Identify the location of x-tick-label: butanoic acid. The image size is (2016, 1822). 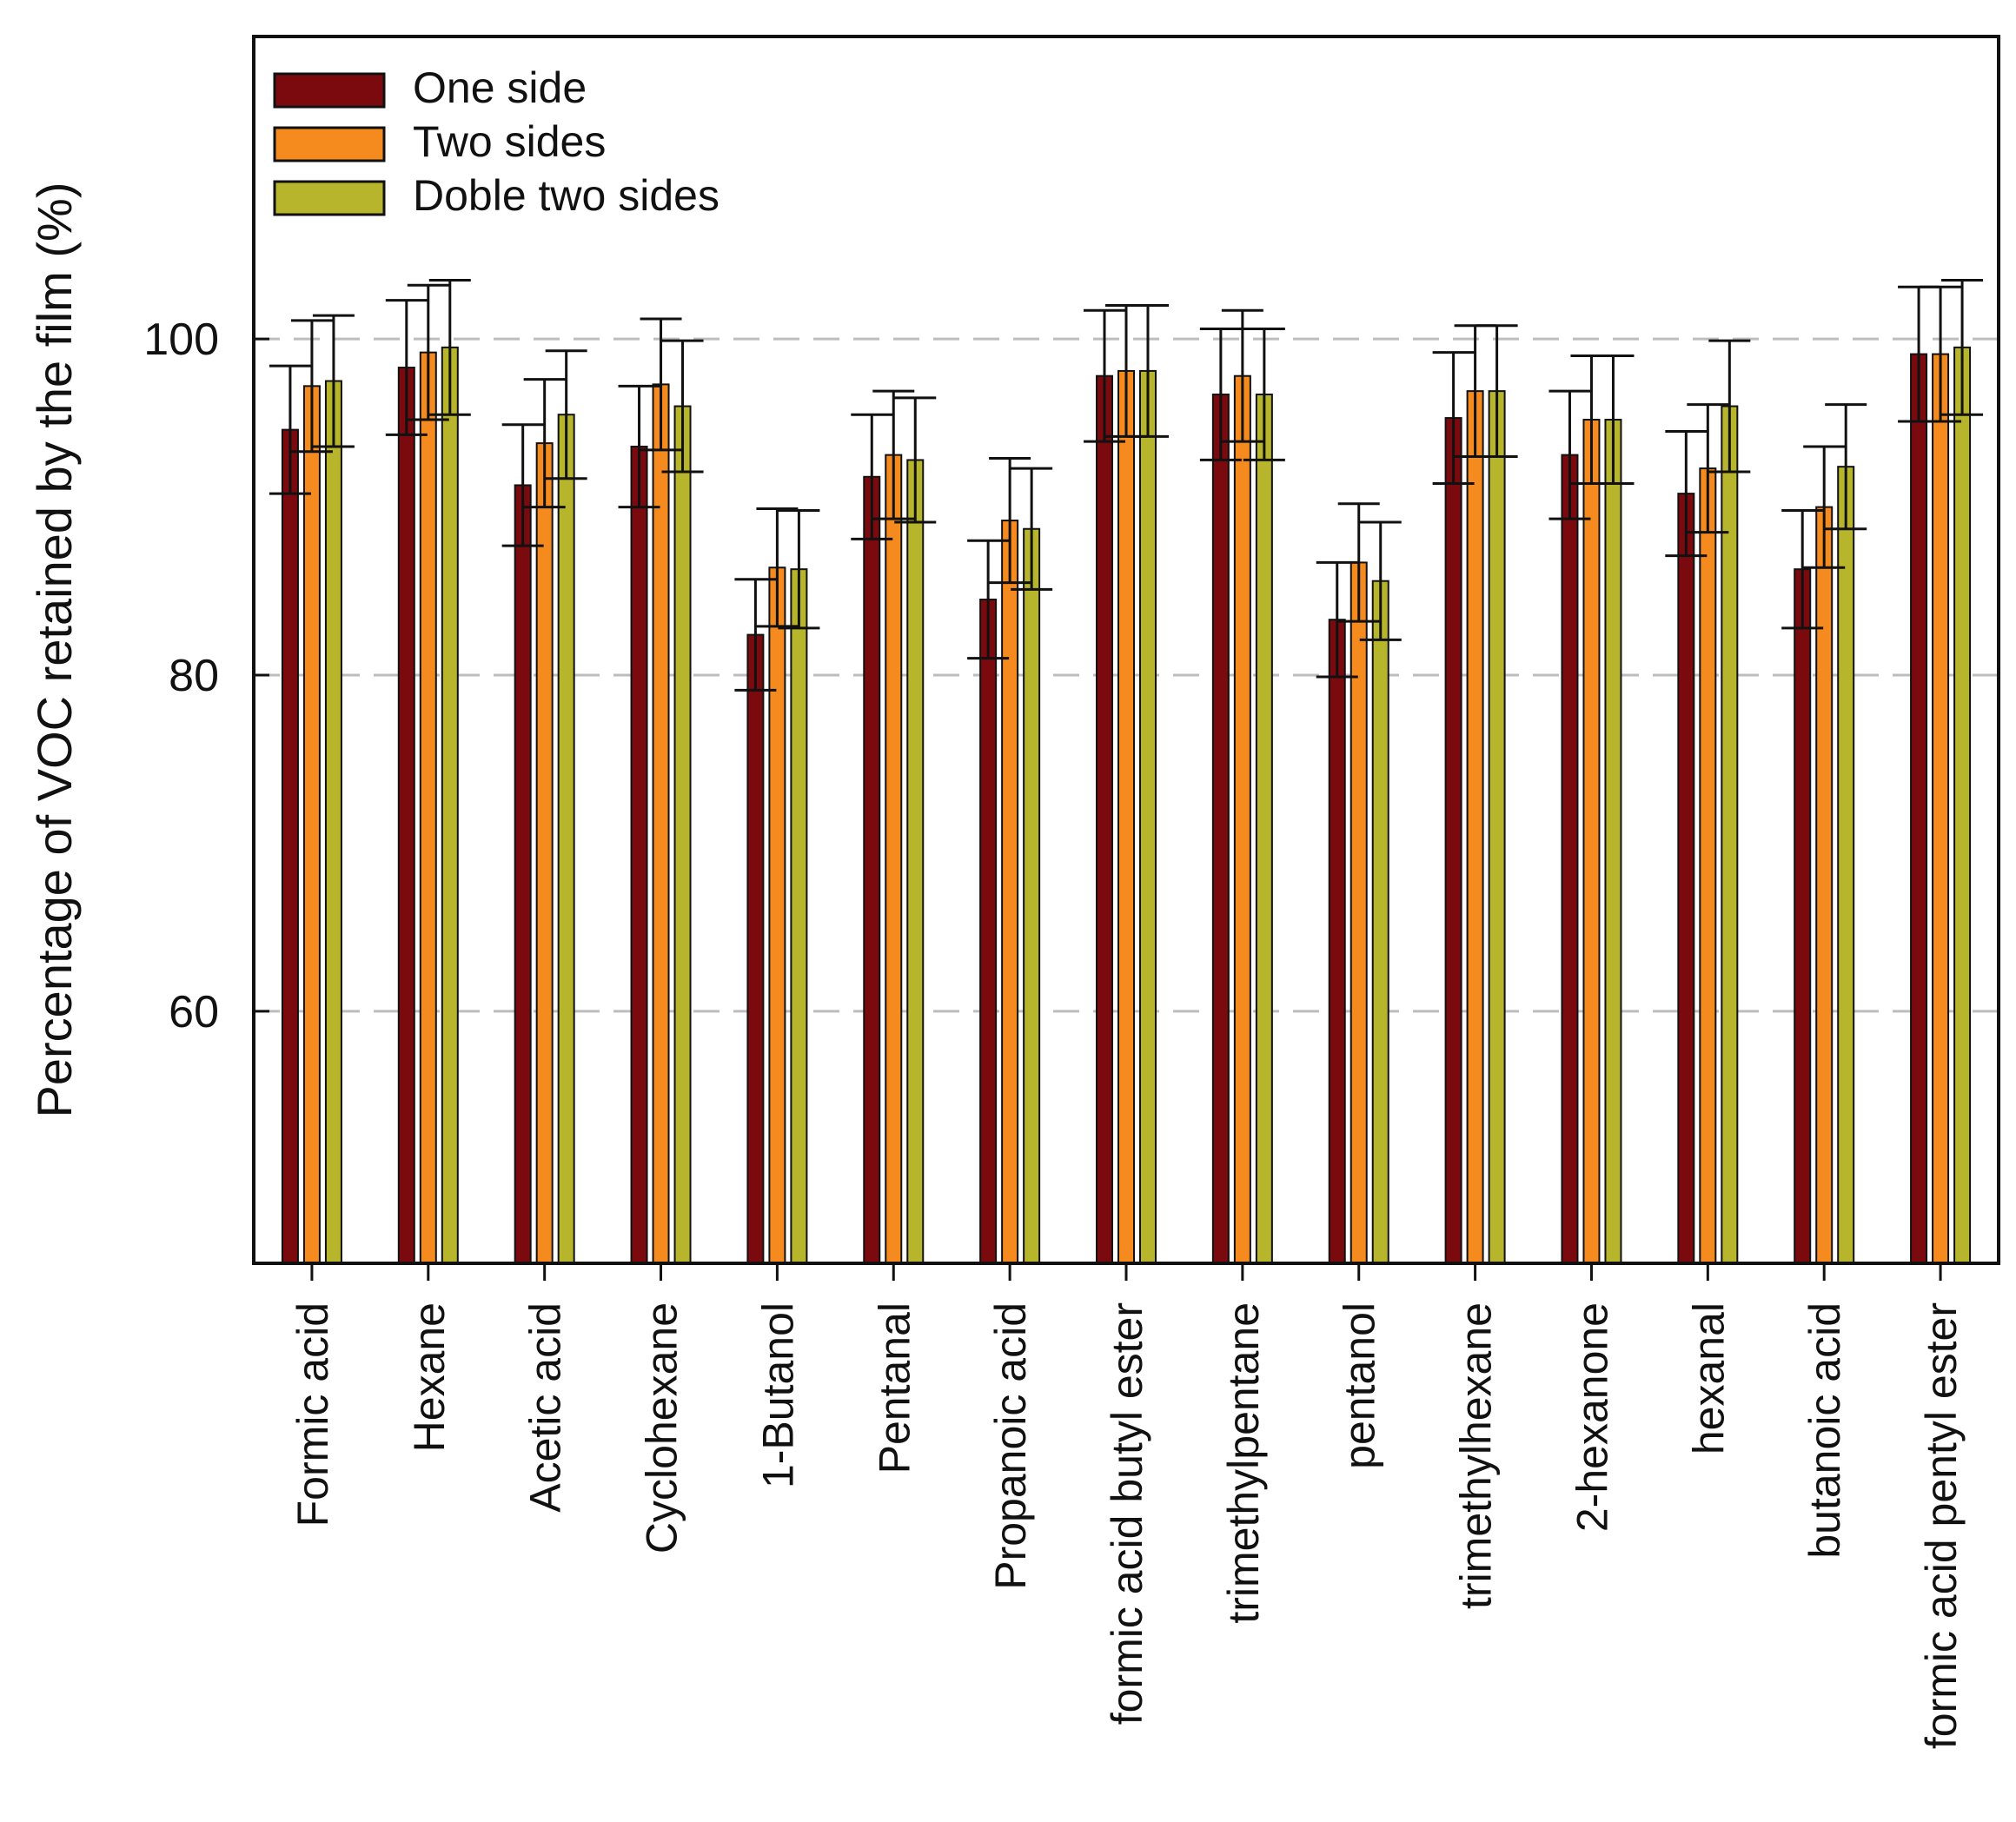
(1824, 1430).